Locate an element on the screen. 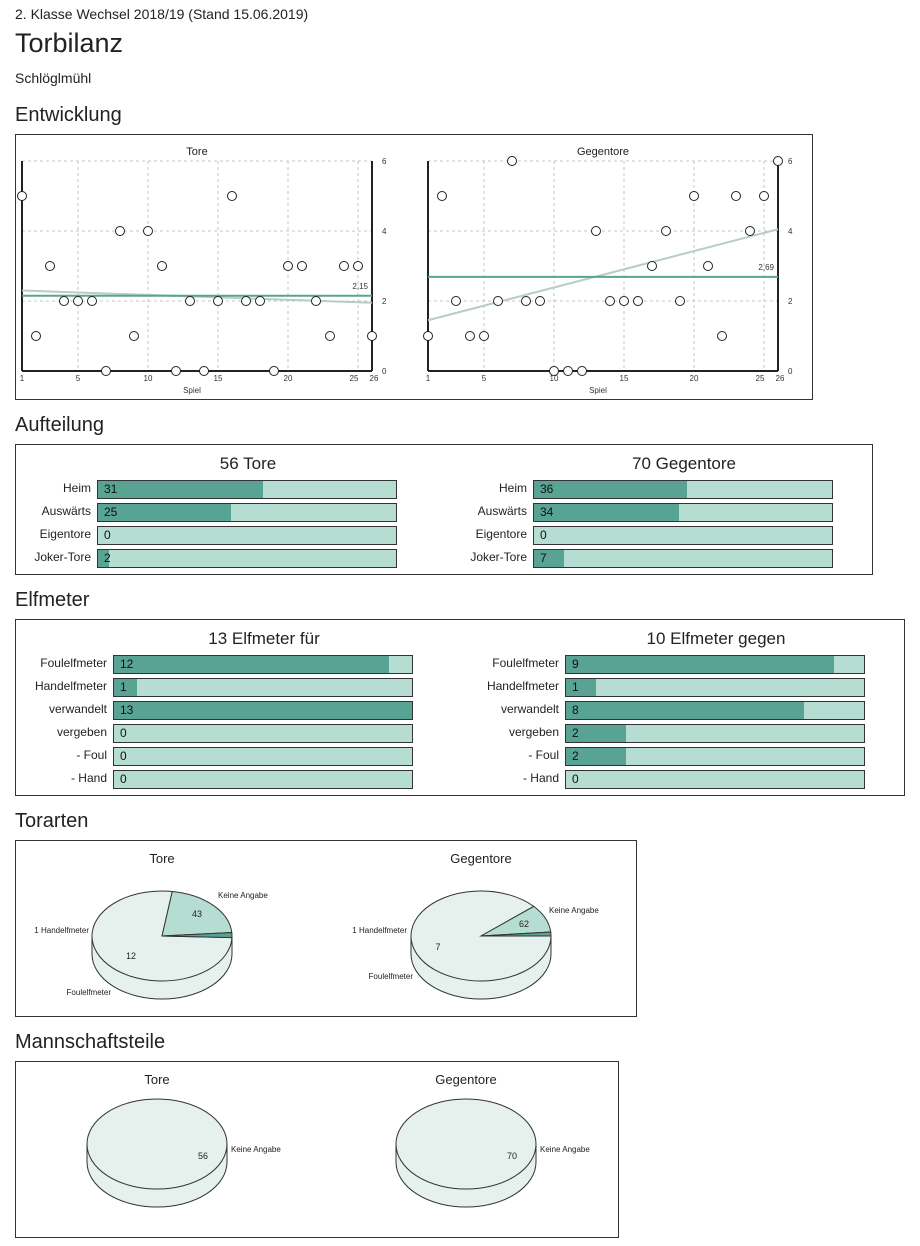 Image resolution: width=920 pixels, height=1246 pixels. bar-track: 2 is located at coordinates (715, 756).